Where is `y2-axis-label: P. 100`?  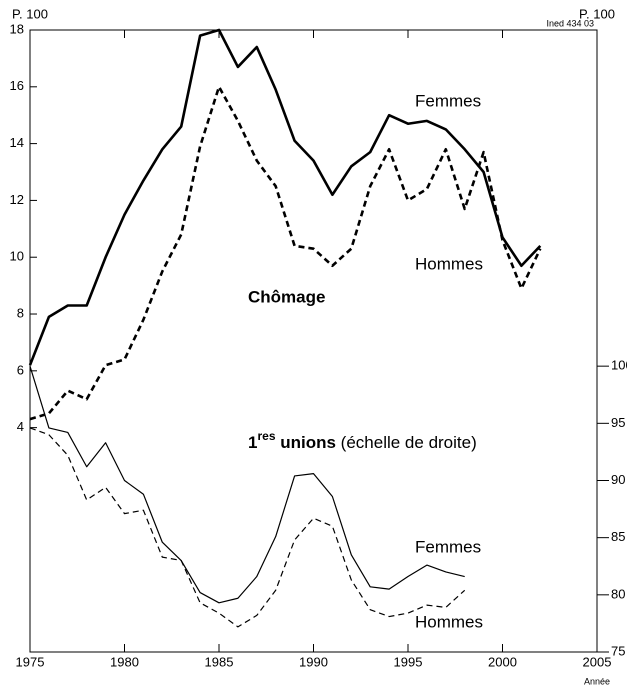 y2-axis-label: P. 100 is located at coordinates (597, 13).